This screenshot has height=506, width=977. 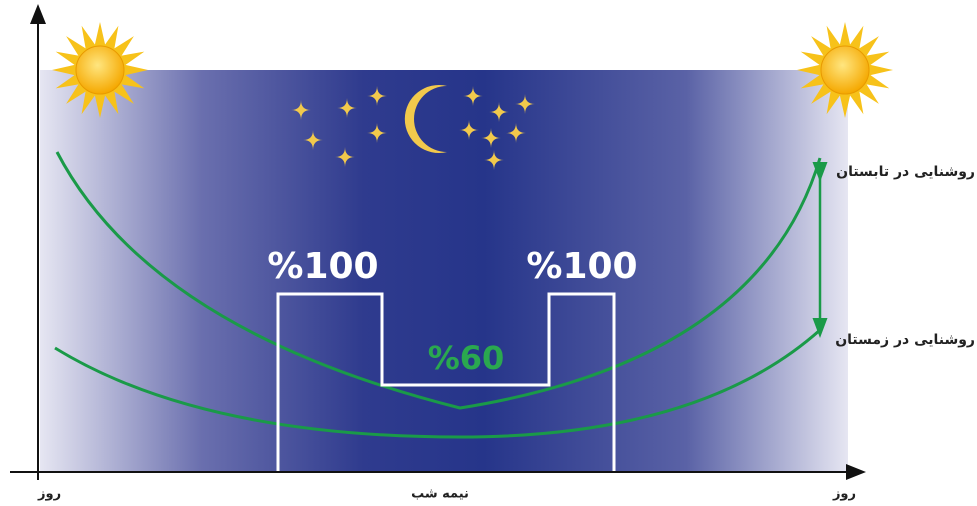 What do you see at coordinates (425, 118) in the screenshot?
I see `moon` at bounding box center [425, 118].